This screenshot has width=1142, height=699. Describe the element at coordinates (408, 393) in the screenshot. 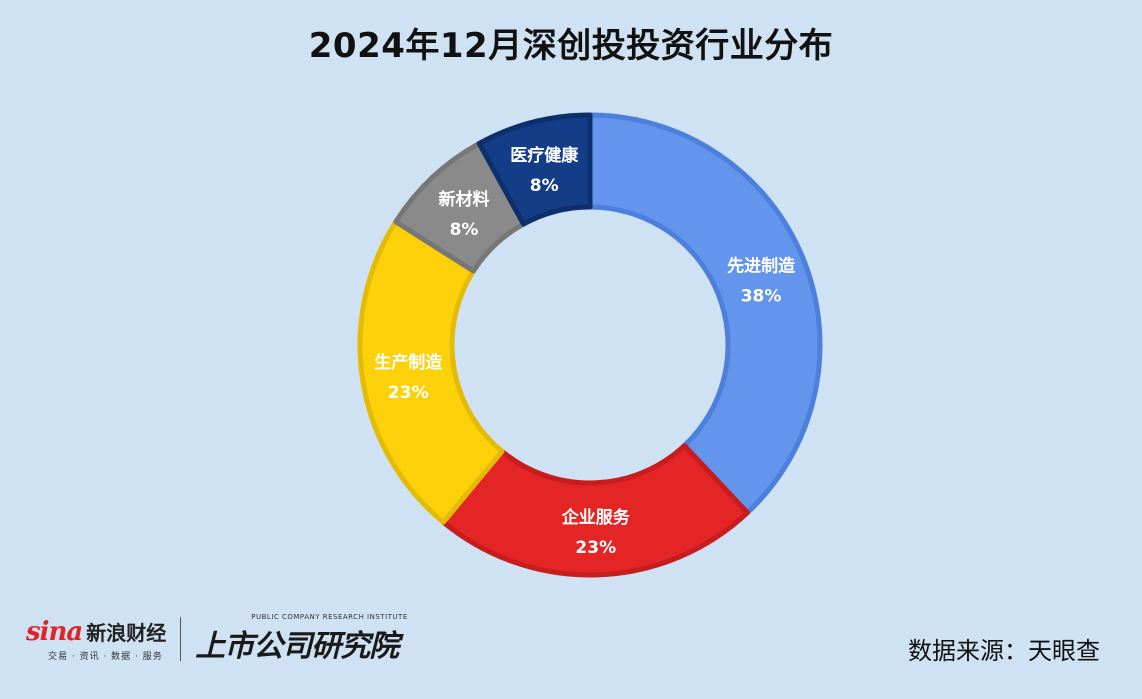

I see `slice-value-3: 23%` at that location.